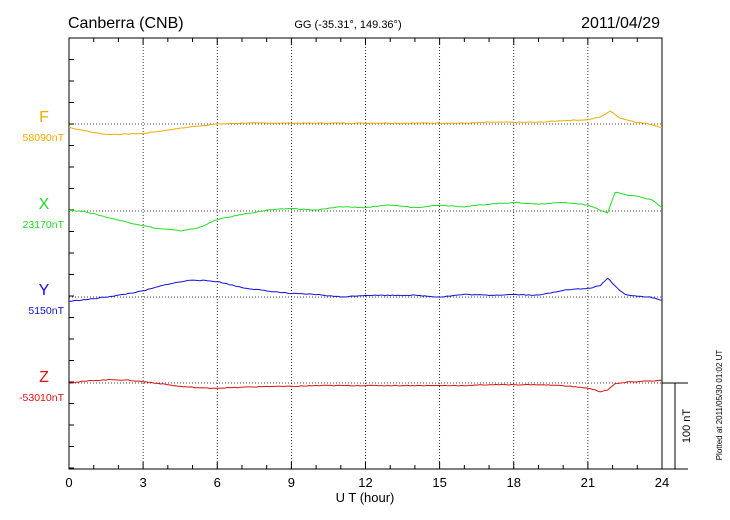 This screenshot has width=730, height=520. Describe the element at coordinates (620, 23) in the screenshot. I see `chart-date: 2011/04/29` at that location.